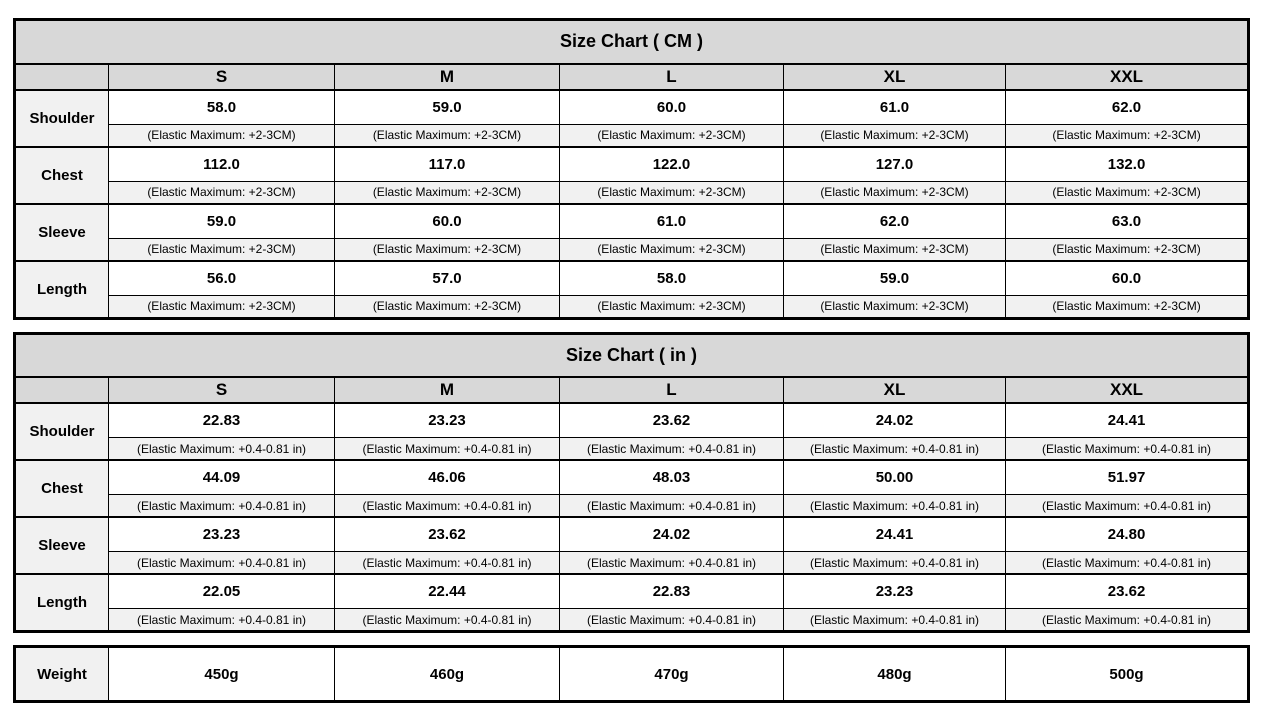  I want to click on row-label-length: Length, so click(61, 289).